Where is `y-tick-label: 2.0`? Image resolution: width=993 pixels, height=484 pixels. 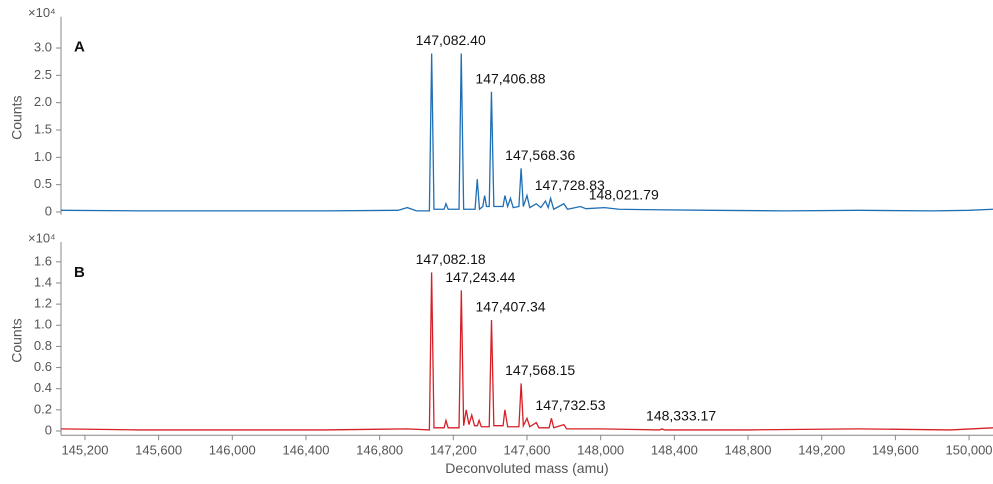
y-tick-label: 2.0 is located at coordinates (43, 101).